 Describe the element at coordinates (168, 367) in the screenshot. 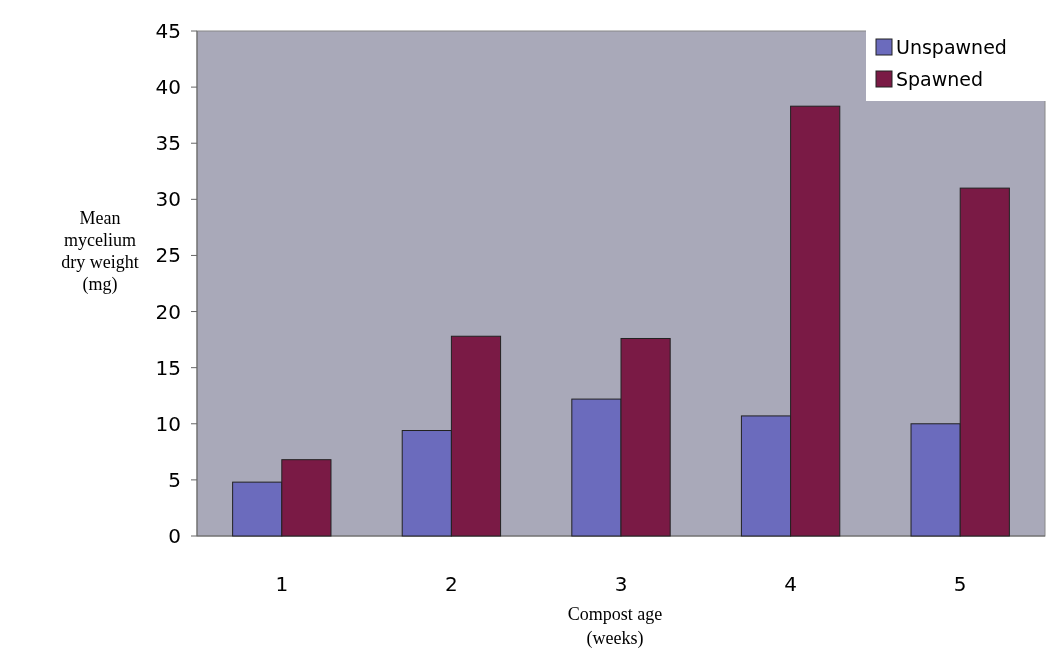

I see `y-tick-label: 15` at that location.